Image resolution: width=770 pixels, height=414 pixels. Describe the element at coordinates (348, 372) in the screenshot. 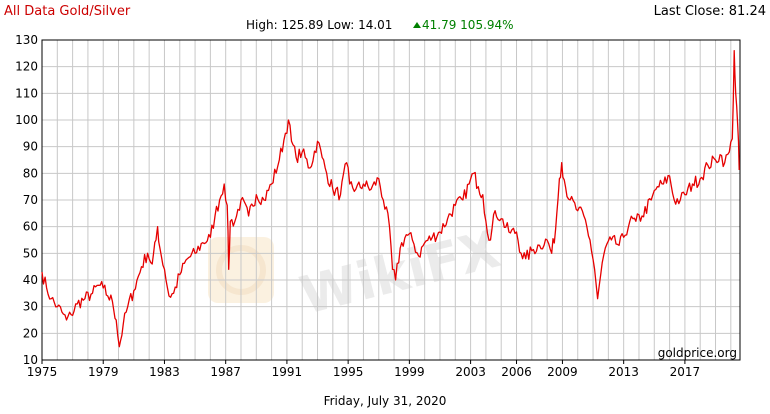

I see `x-tick-label: 1995` at that location.